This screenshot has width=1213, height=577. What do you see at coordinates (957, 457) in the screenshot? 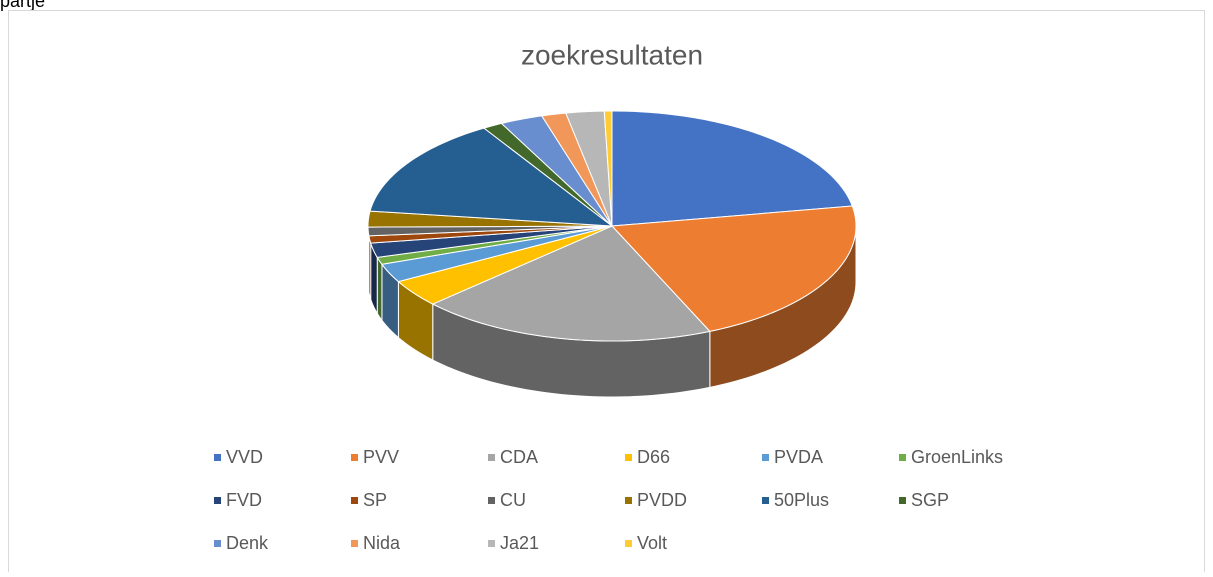
I see `legend-label: GroenLinks` at bounding box center [957, 457].